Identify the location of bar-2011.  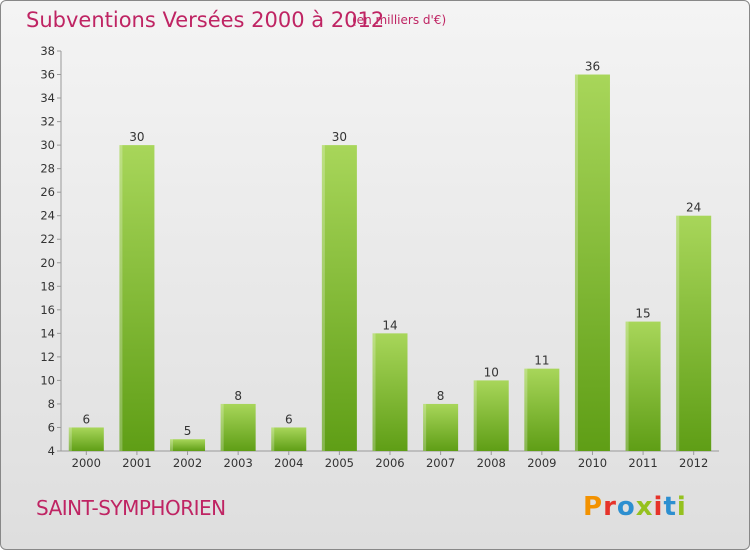
(643, 386).